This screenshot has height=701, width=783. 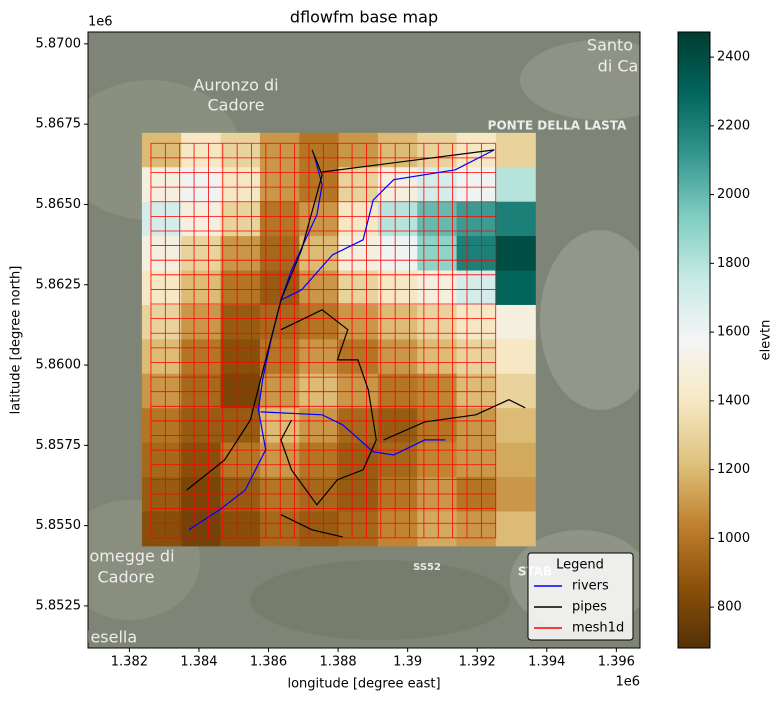 I want to click on y-tick-label: 5.8675, so click(x=59, y=124).